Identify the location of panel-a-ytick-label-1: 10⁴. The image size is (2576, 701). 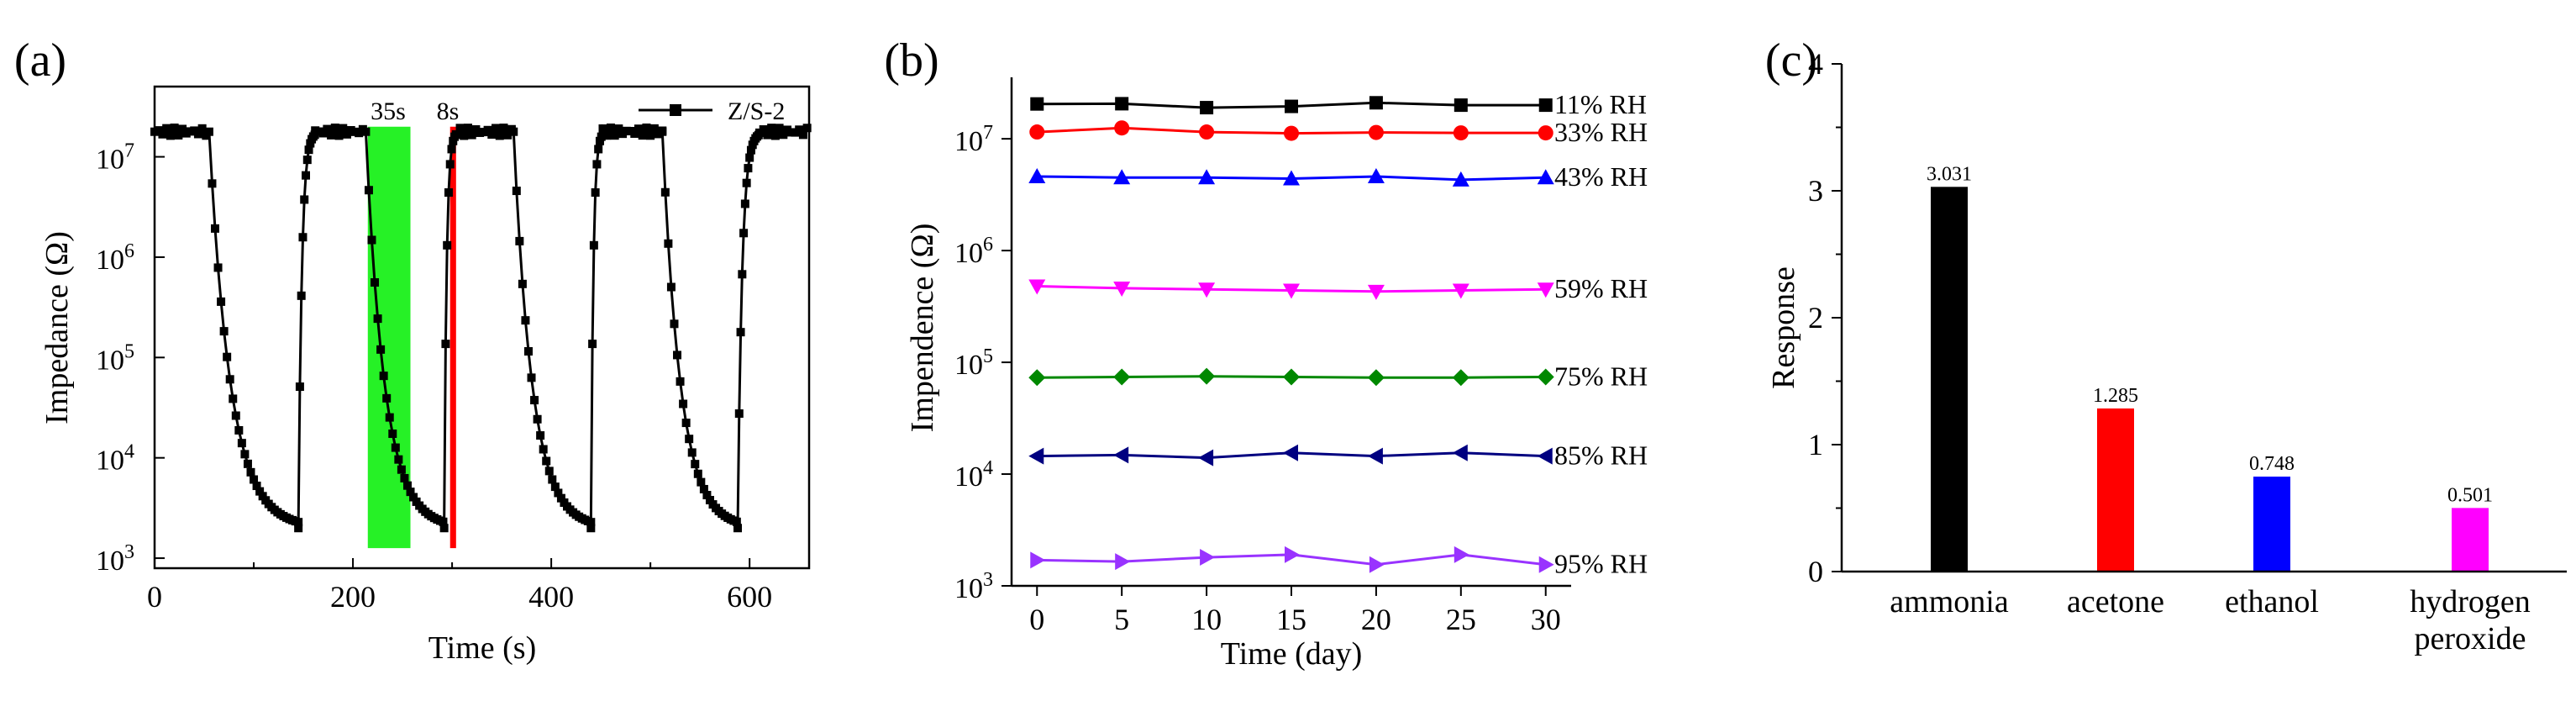
(115, 459).